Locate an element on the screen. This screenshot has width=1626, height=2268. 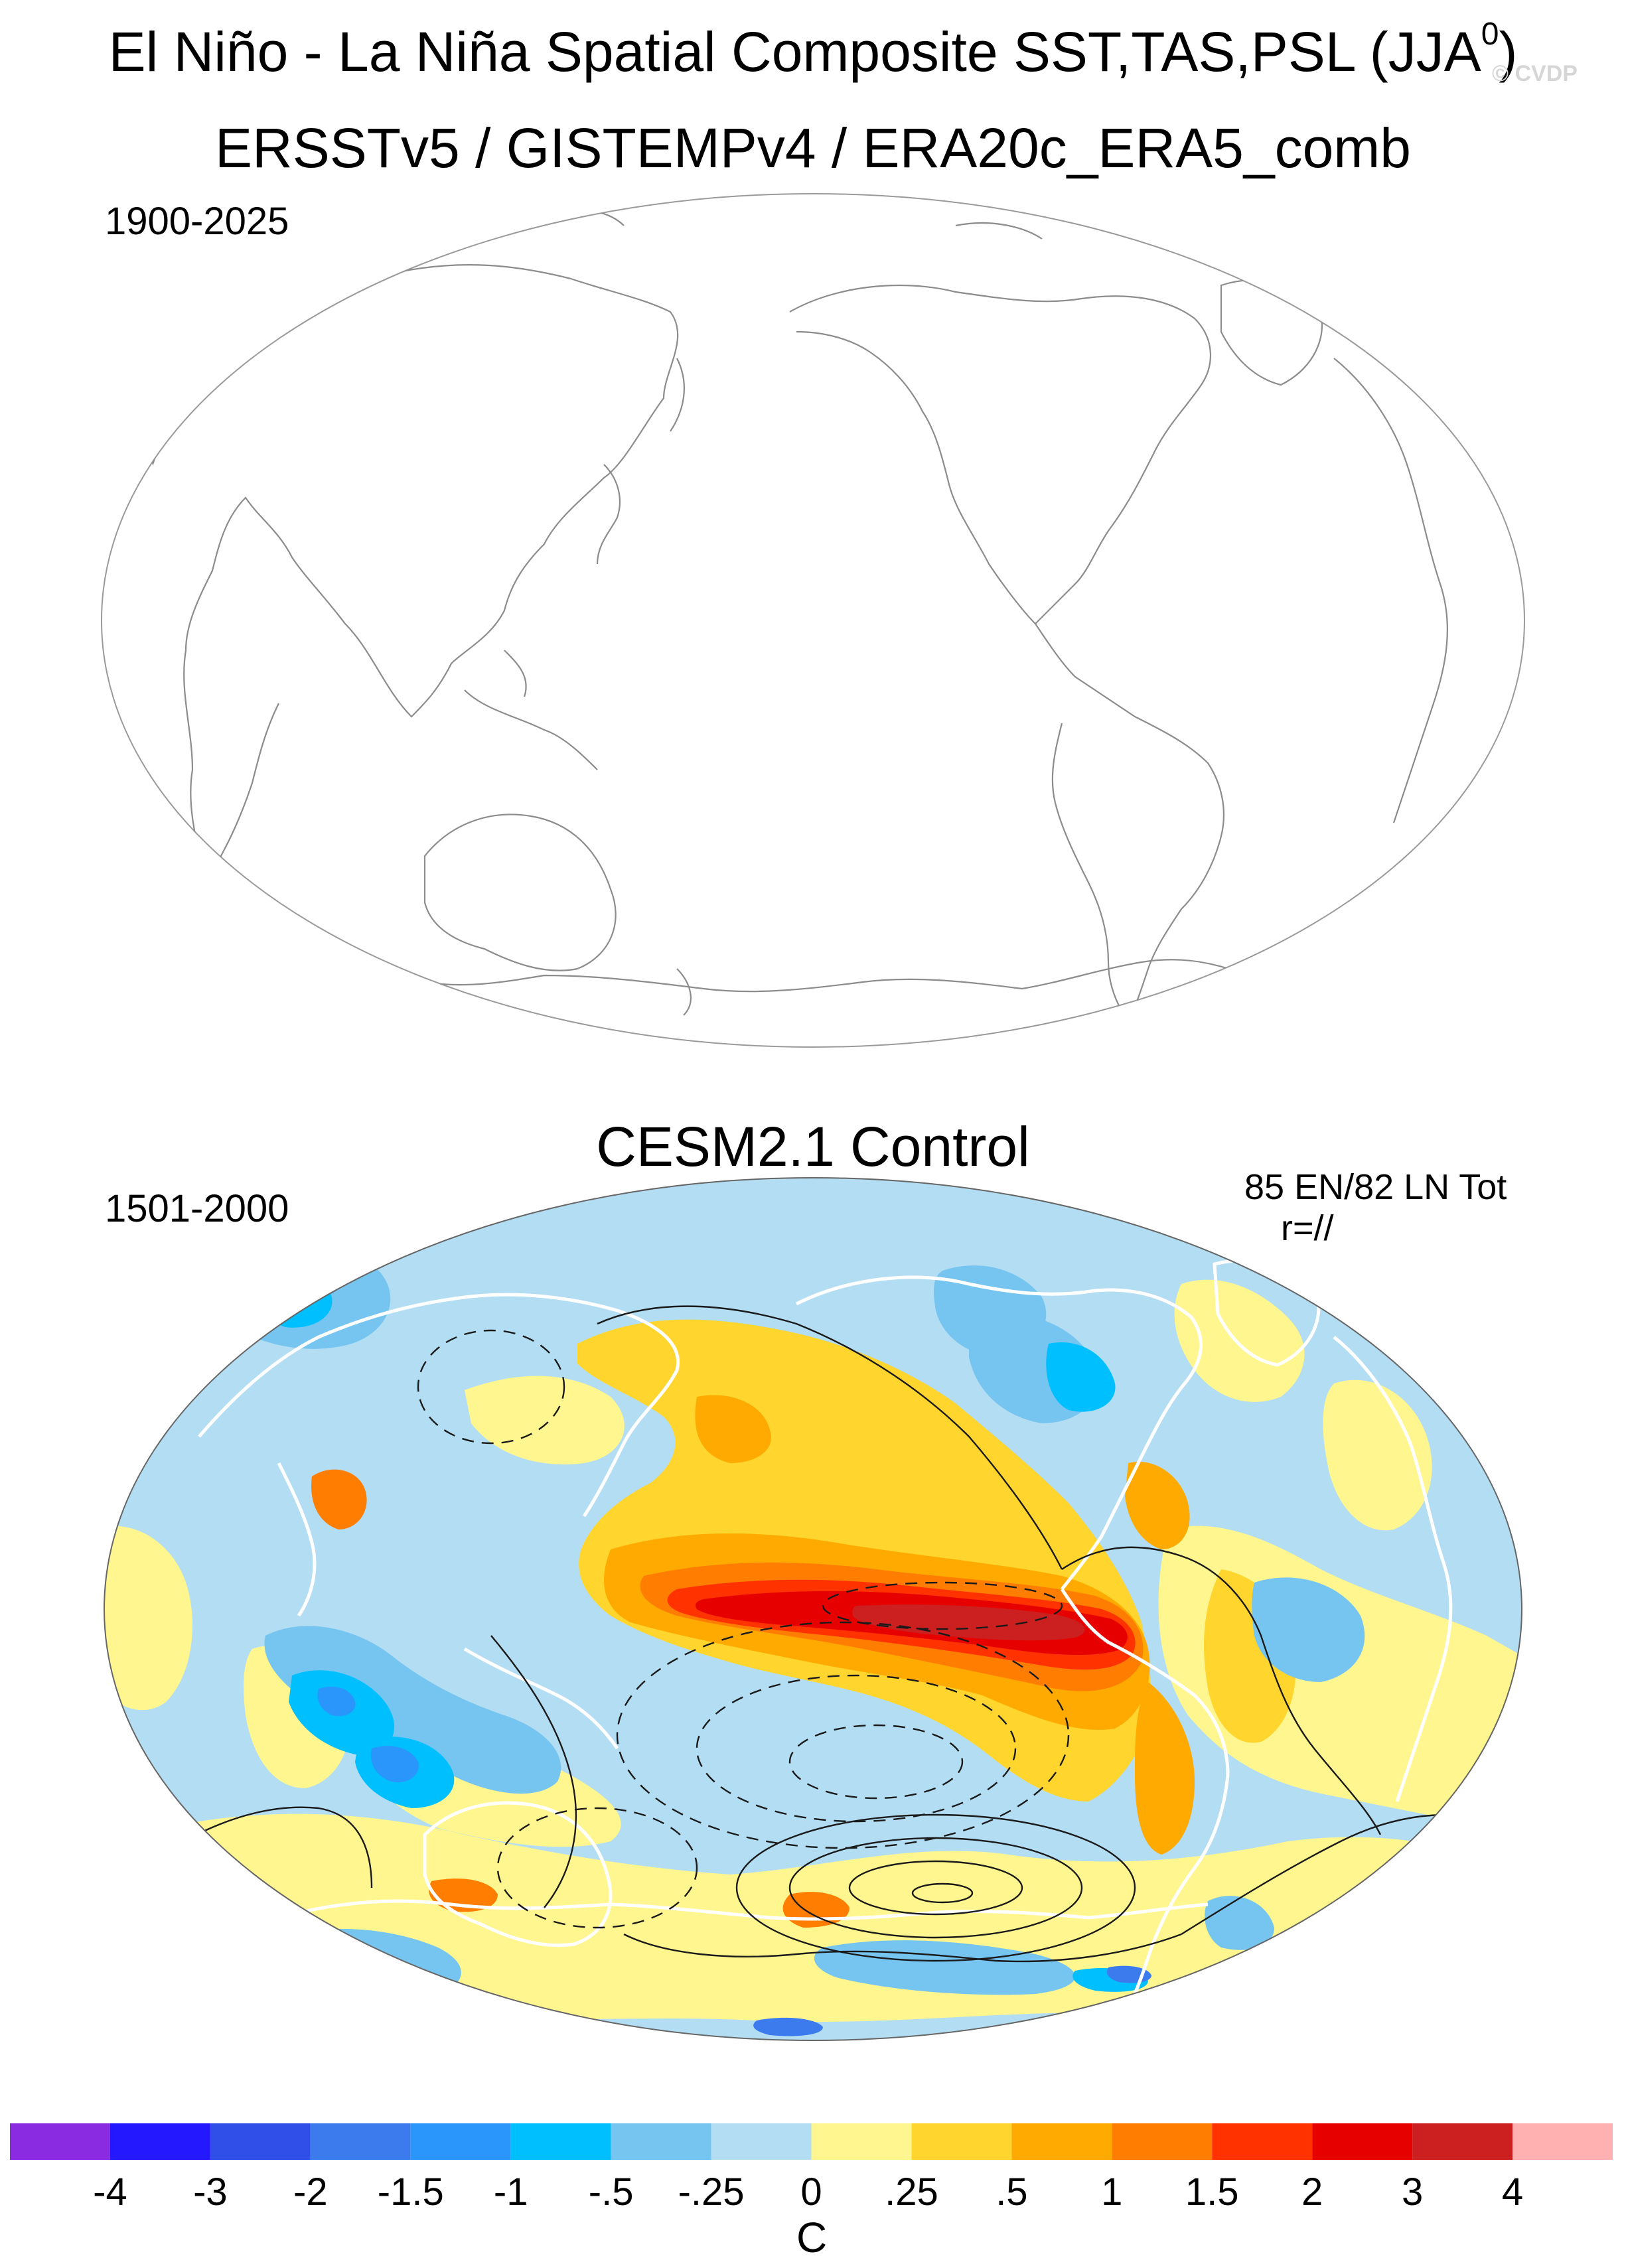
model-coastline-africa is located at coordinates (1393, 1569).